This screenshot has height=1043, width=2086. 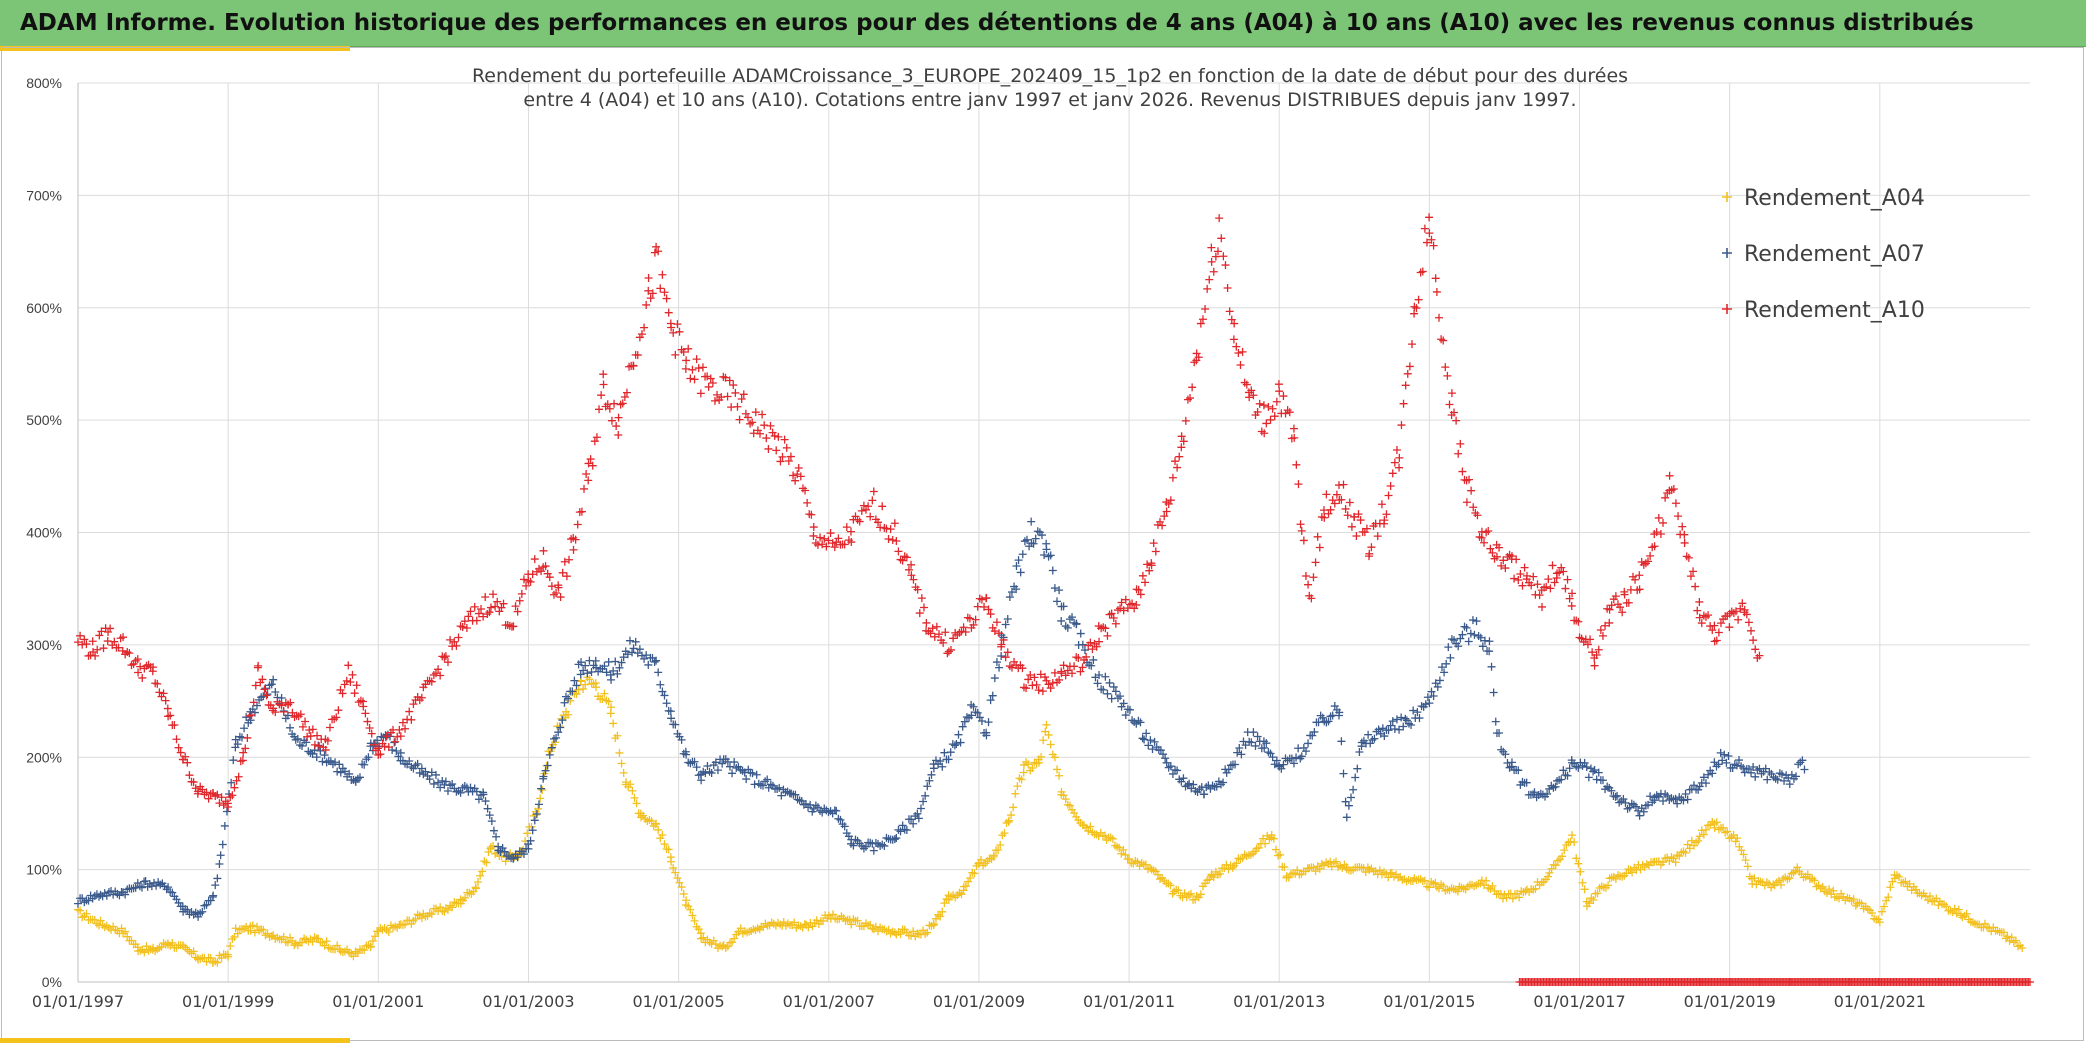 I want to click on x-tick-label: 01/01/1999, so click(x=228, y=1001).